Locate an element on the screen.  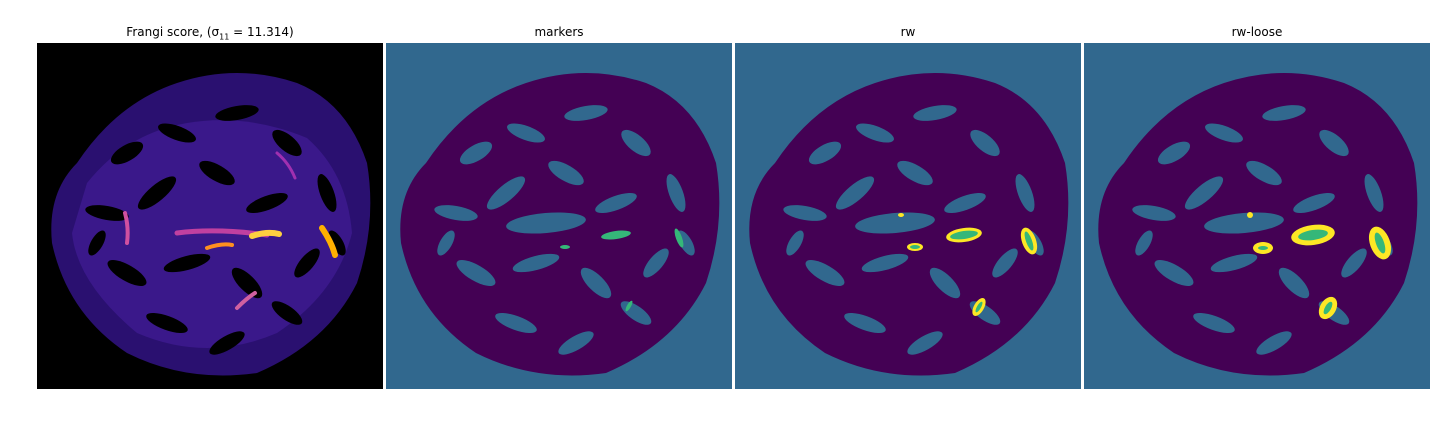
sigma-symbol: (σ is located at coordinates (213, 32).